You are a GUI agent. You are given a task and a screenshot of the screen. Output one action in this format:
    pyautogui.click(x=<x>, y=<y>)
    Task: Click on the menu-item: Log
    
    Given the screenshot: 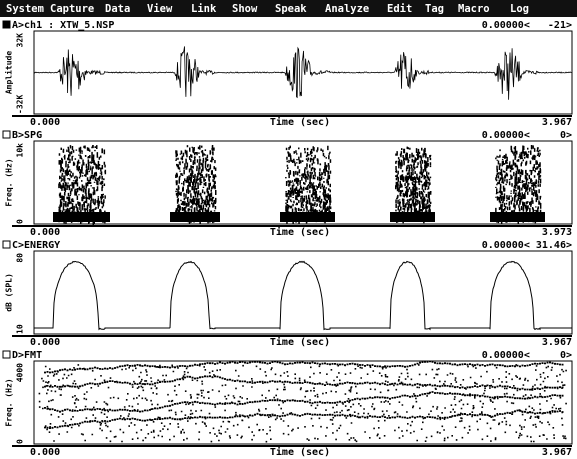 What is the action you would take?
    pyautogui.click(x=519, y=9)
    